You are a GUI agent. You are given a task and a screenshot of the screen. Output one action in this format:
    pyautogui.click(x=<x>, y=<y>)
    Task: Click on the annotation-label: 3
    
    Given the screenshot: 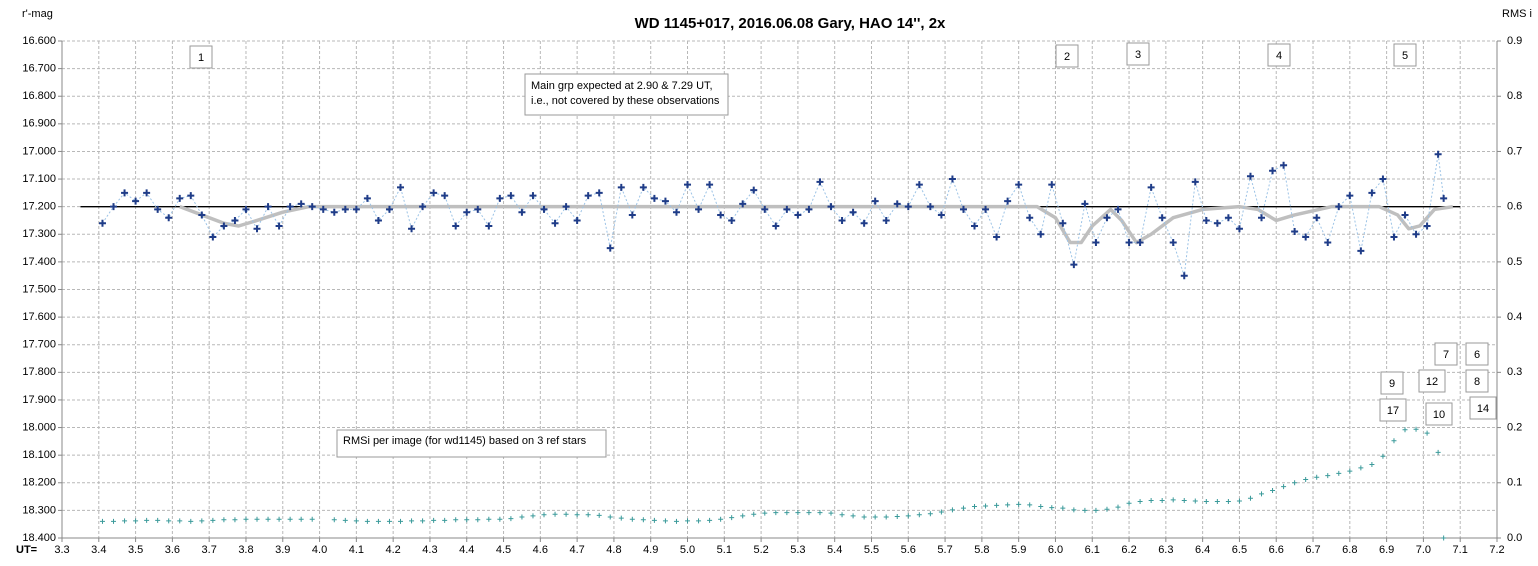 What is the action you would take?
    pyautogui.click(x=1138, y=55)
    